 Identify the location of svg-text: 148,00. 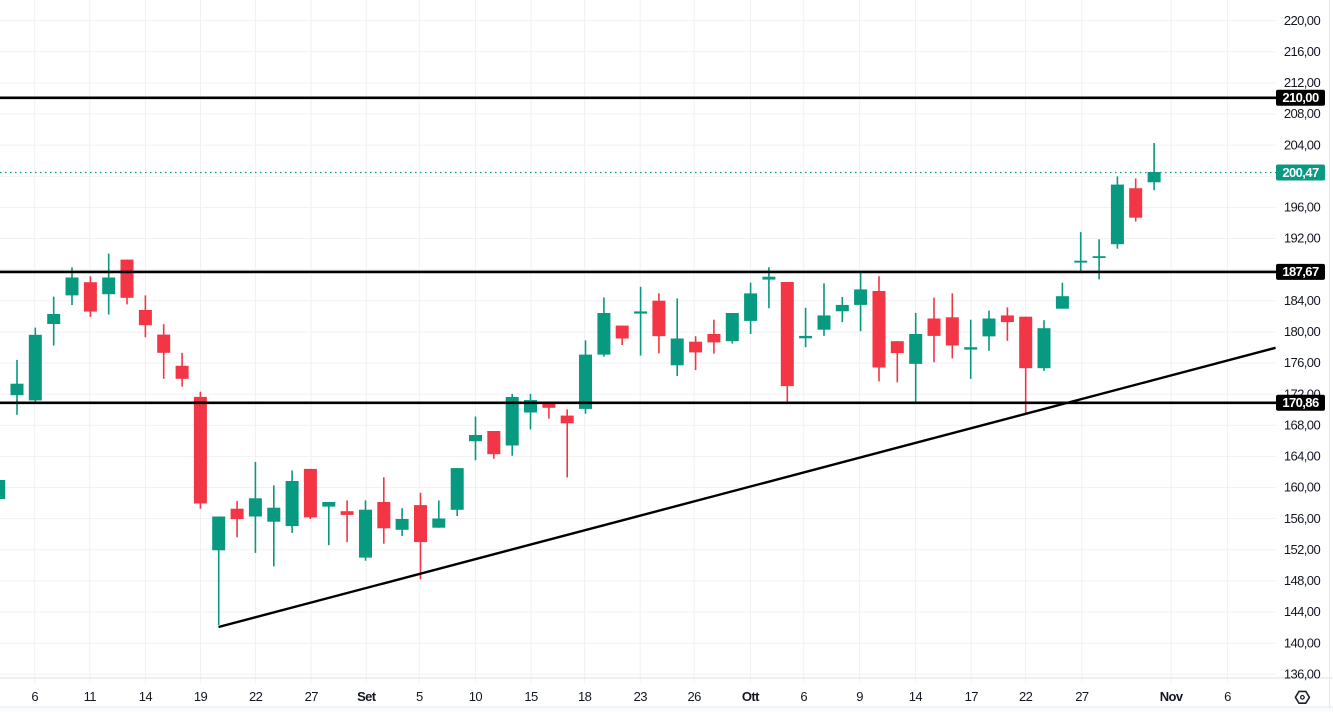
(1302, 580).